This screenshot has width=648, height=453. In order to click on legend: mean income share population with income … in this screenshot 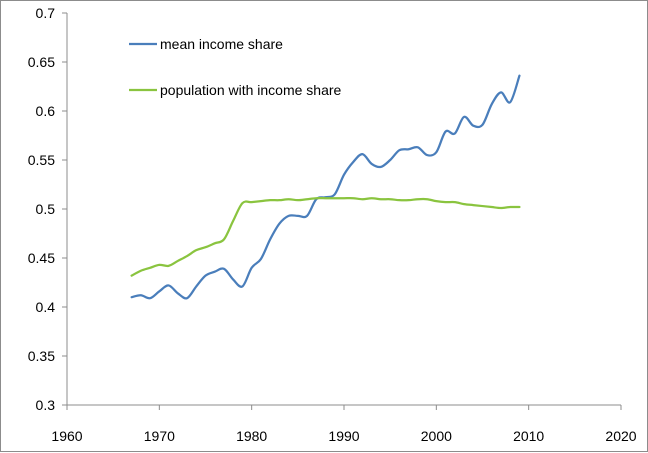, I will do `click(235, 67)`.